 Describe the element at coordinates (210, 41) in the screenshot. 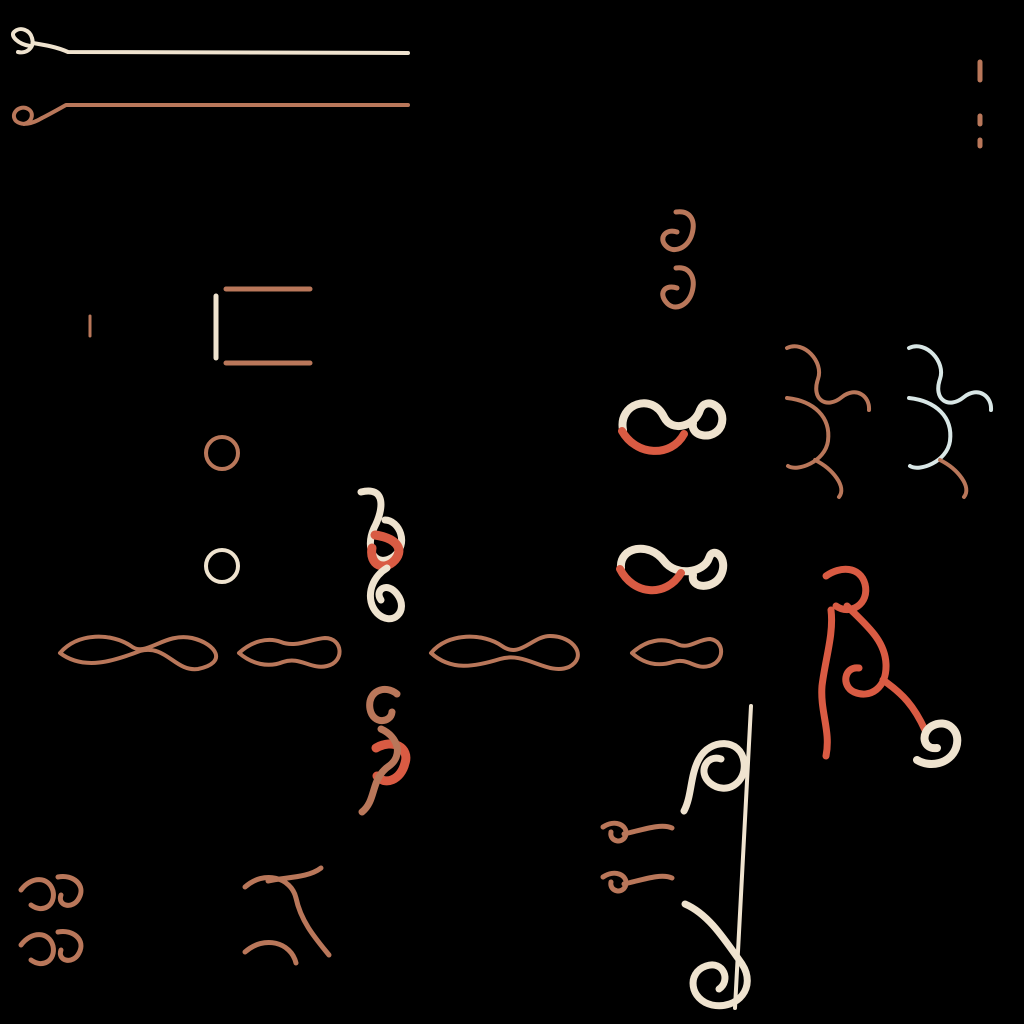

I see `scroll-bar-cream` at that location.